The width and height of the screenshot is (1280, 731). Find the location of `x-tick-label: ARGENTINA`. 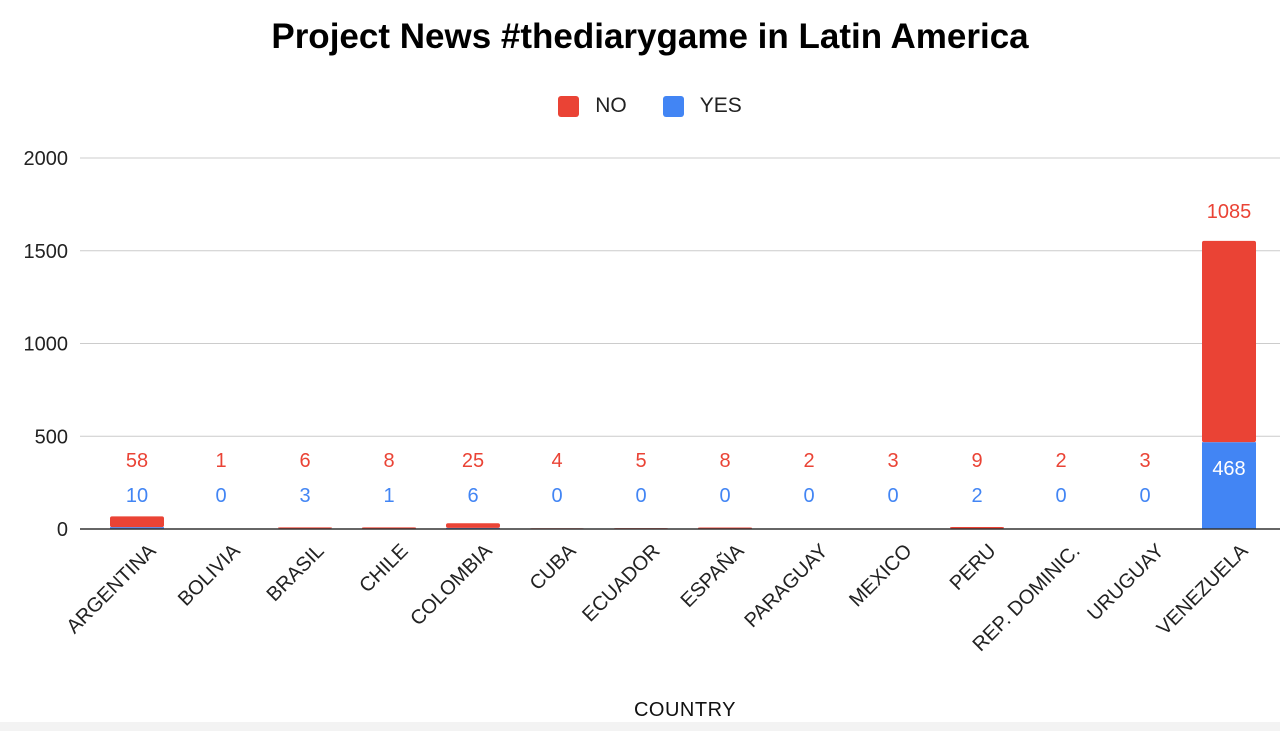

x-tick-label: ARGENTINA is located at coordinates (111, 589).